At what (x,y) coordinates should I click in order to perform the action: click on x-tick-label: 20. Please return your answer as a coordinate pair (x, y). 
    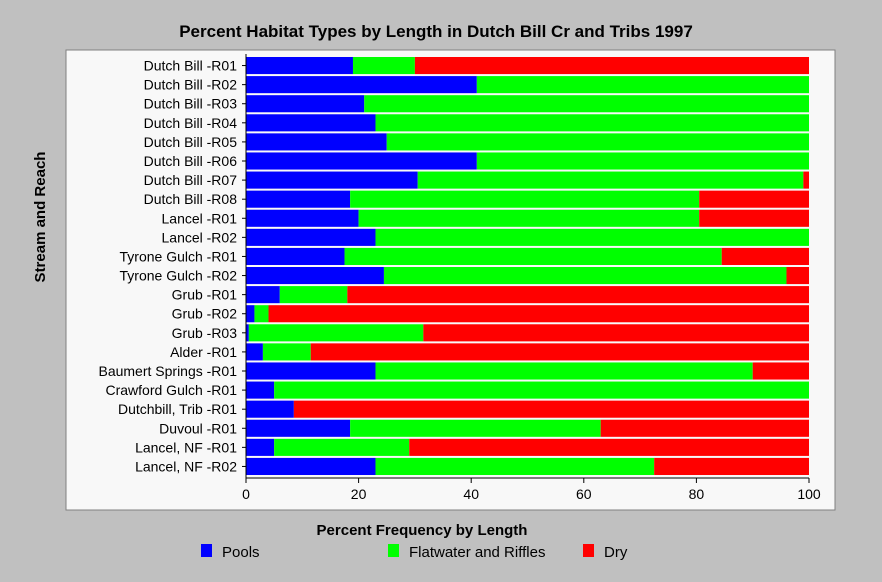
    Looking at the image, I should click on (359, 494).